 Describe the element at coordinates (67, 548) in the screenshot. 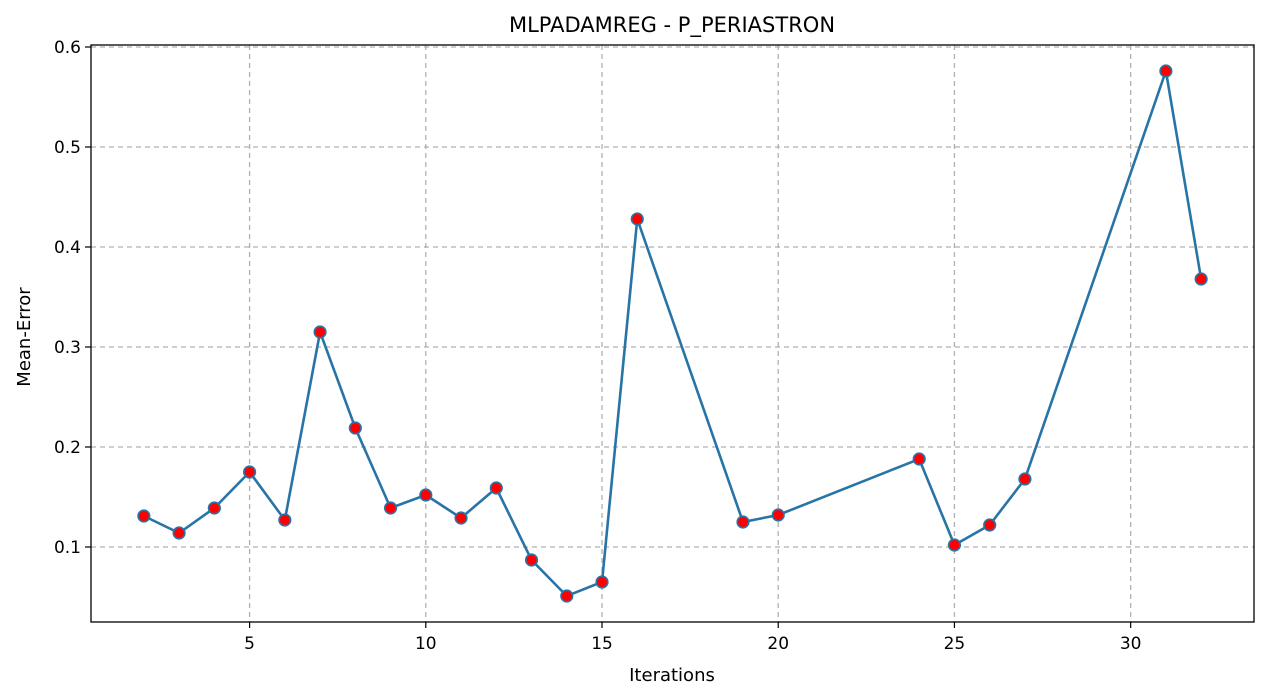

I see `y-tick-label: 0.1` at that location.